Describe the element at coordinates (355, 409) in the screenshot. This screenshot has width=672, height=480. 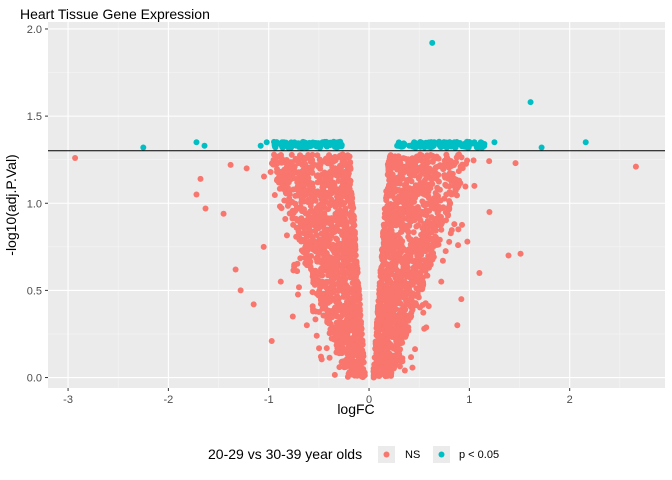
I see `x-axis-title: logFC` at that location.